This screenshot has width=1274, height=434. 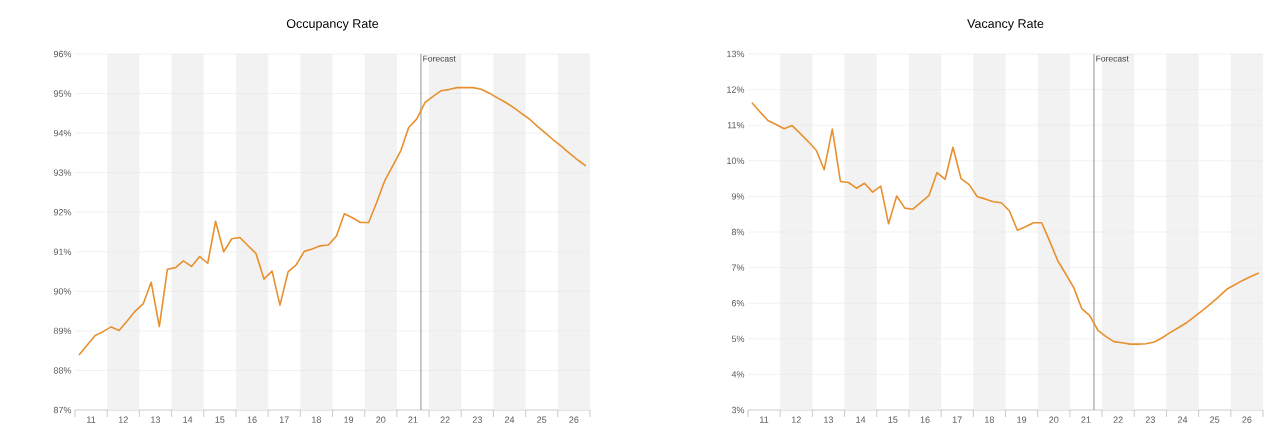 What do you see at coordinates (62, 370) in the screenshot?
I see `y-tick-label: 88%` at bounding box center [62, 370].